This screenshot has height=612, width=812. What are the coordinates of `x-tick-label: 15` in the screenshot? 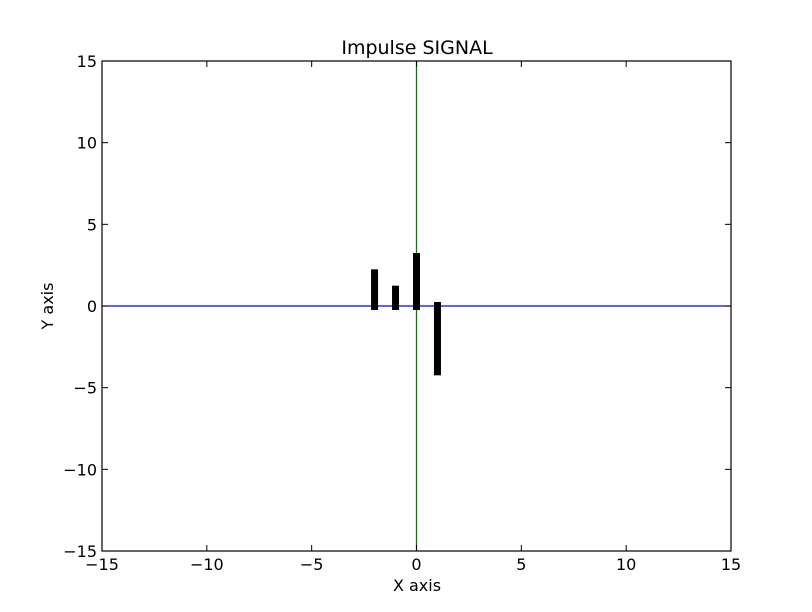 It's located at (731, 564).